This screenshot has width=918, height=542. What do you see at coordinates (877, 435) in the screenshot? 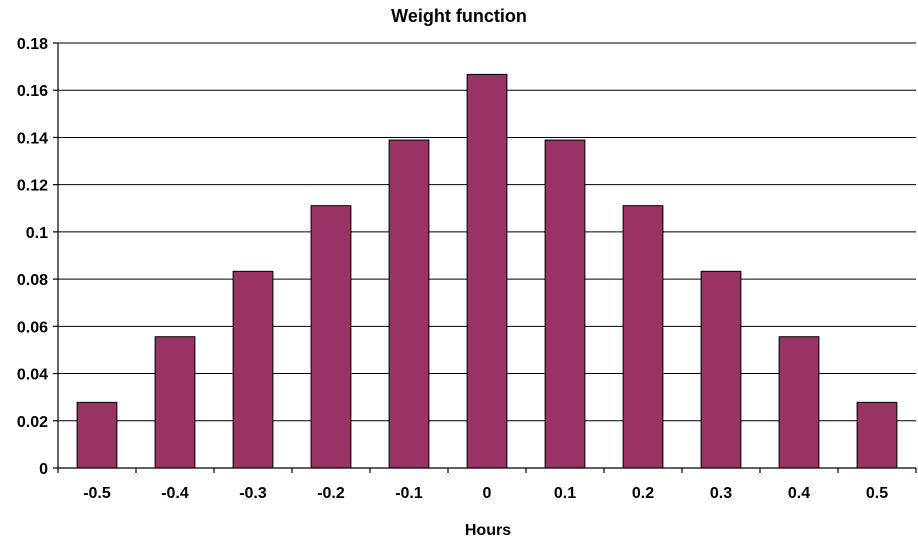
I see `bar-0.5` at bounding box center [877, 435].